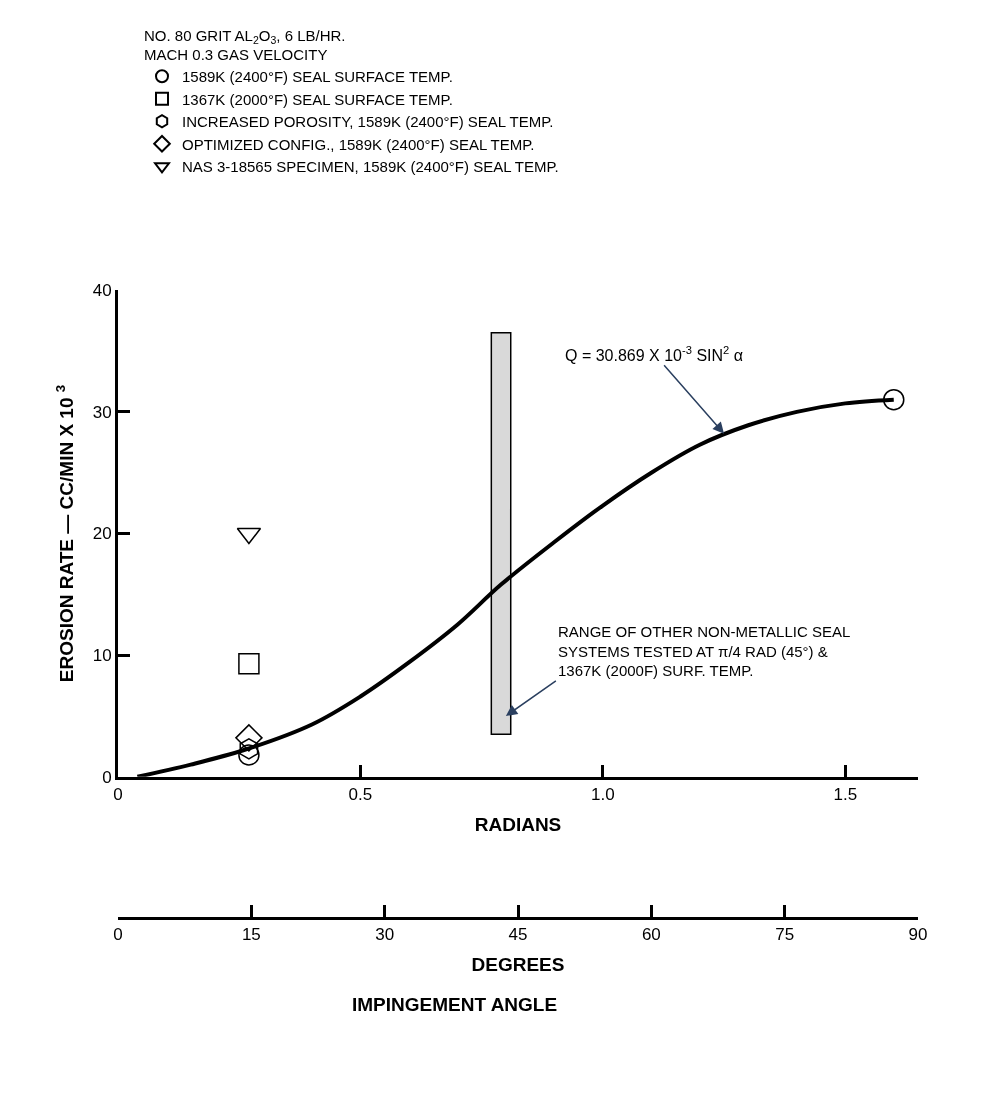  I want to click on x2-axis-title: DEGREES, so click(518, 964).